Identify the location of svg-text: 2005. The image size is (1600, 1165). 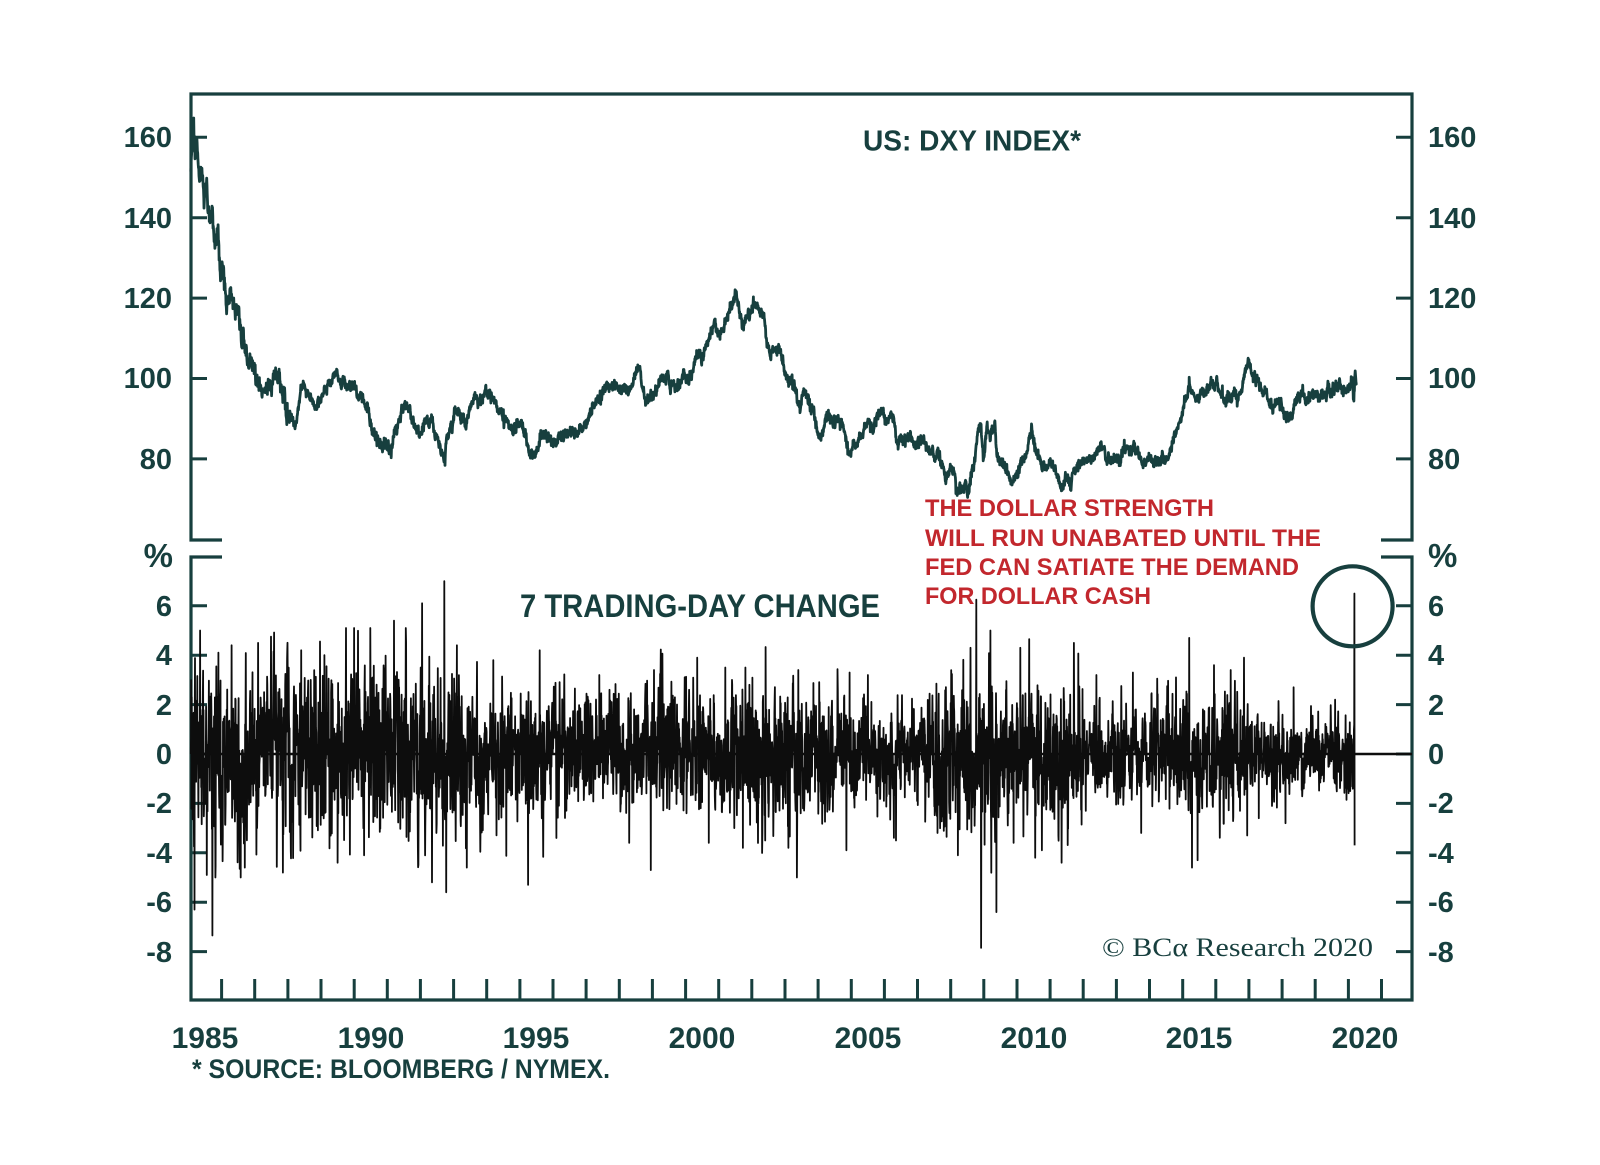
(868, 1038).